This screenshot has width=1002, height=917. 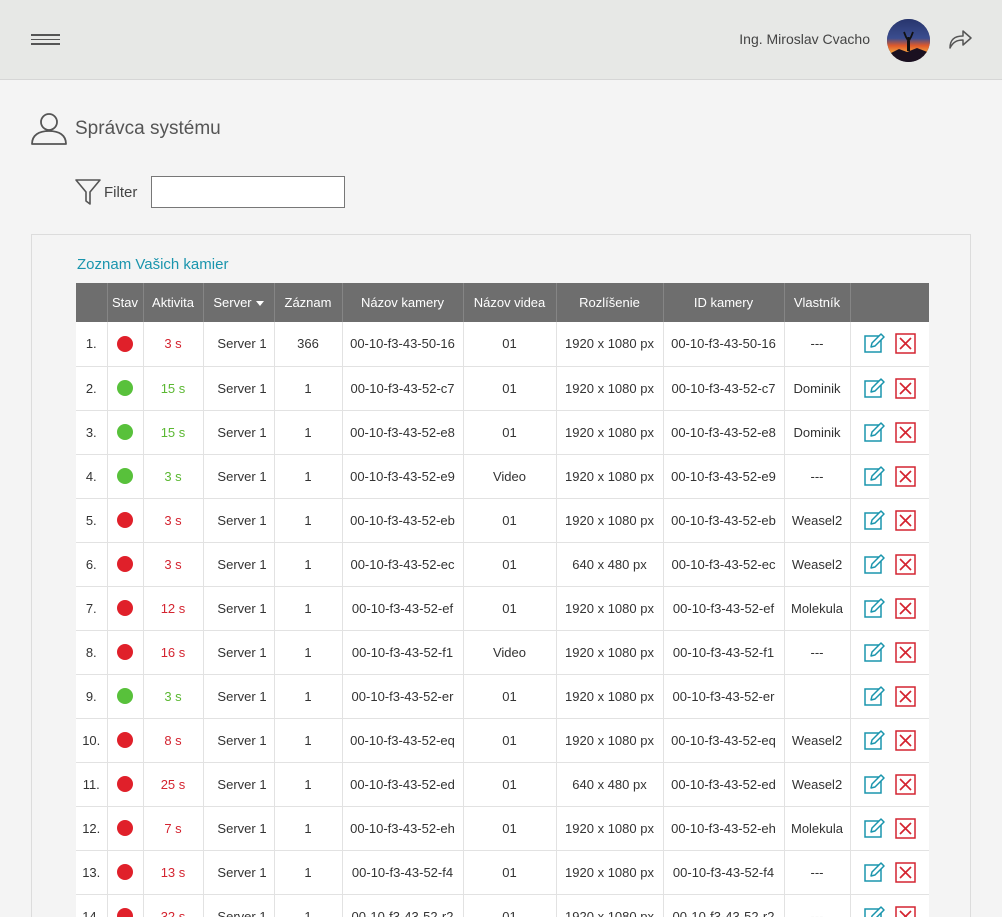 What do you see at coordinates (908, 40) in the screenshot?
I see `avatar` at bounding box center [908, 40].